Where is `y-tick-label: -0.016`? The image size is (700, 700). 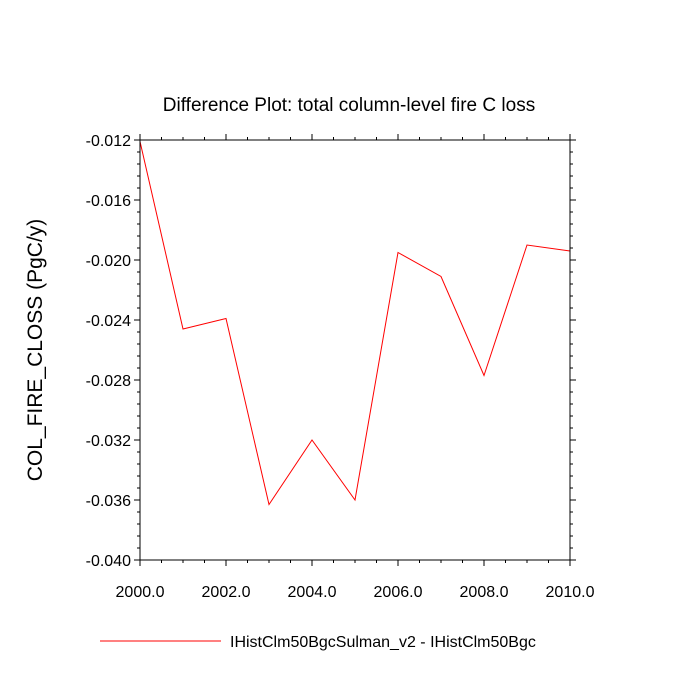 y-tick-label: -0.016 is located at coordinates (108, 201).